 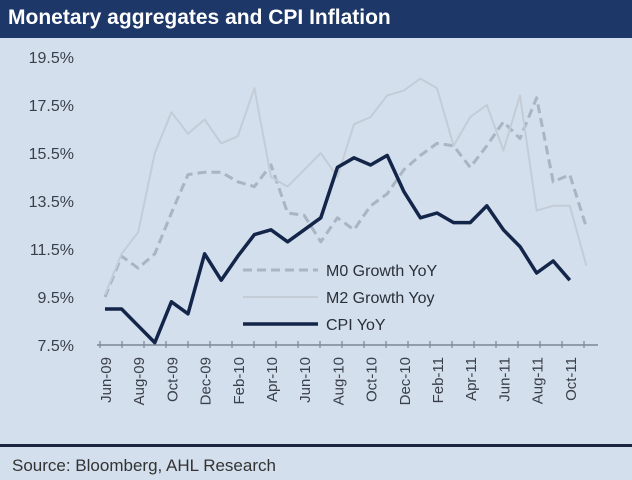 I want to click on x-tick-label: Jun-11, so click(x=504, y=379).